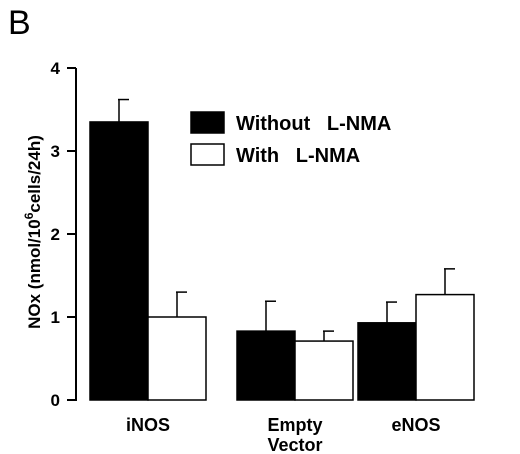 The width and height of the screenshot is (520, 454). I want to click on category-label: eNOS, so click(415, 425).